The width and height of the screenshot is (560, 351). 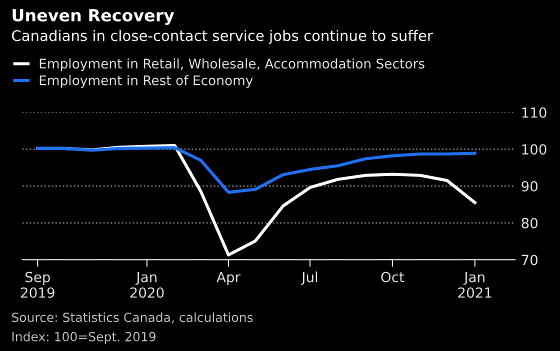 What do you see at coordinates (530, 260) in the screenshot?
I see `y-tick-label: 70` at bounding box center [530, 260].